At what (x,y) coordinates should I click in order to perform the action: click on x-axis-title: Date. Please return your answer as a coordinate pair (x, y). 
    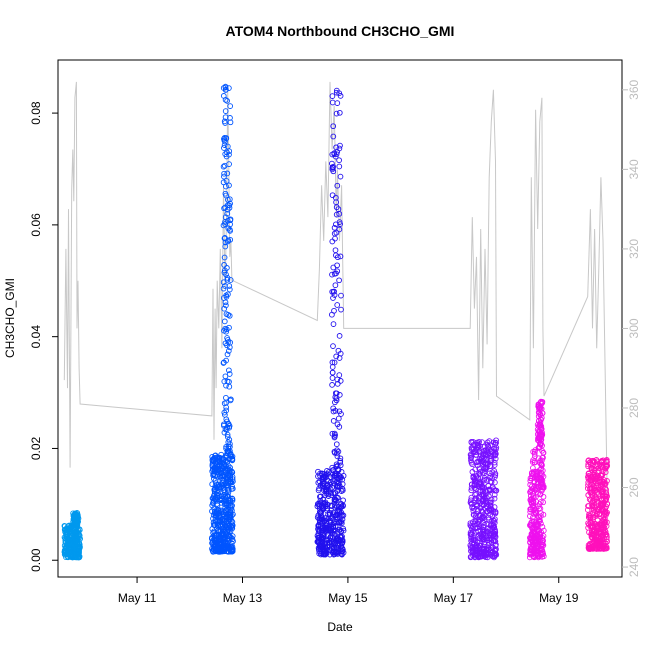
    Looking at the image, I should click on (340, 627).